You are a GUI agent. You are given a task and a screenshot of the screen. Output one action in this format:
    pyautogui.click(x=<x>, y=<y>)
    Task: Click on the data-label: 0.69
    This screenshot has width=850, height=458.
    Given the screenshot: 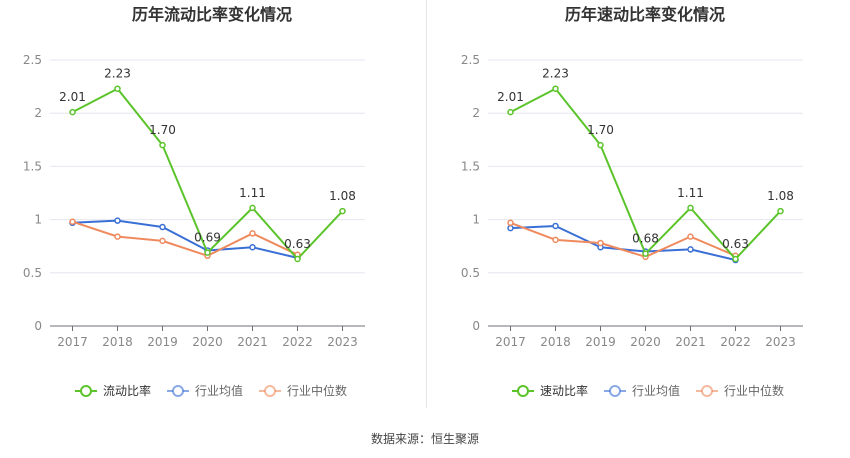 What is the action you would take?
    pyautogui.click(x=207, y=238)
    